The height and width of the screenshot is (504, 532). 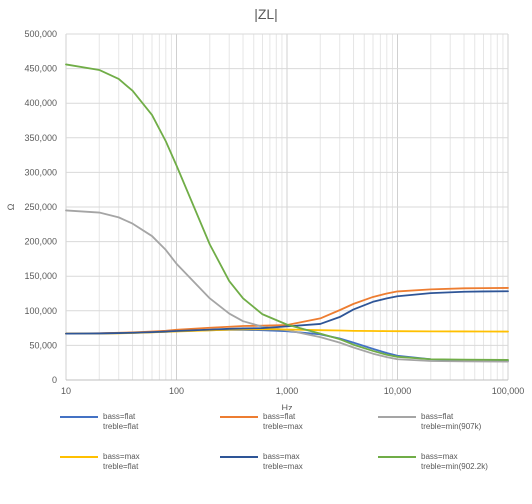 What do you see at coordinates (121, 421) in the screenshot?
I see `legend-label: bass=flat treble=flat` at bounding box center [121, 421].